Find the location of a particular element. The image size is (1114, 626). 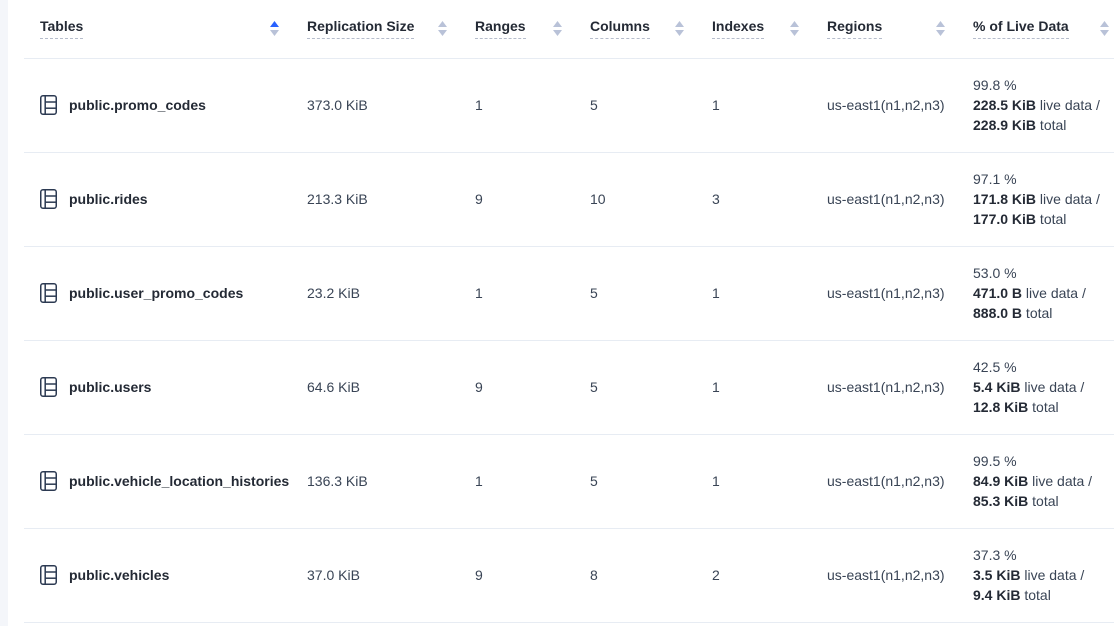

live-data-line: 84.9 KiB live data / is located at coordinates (1033, 481).